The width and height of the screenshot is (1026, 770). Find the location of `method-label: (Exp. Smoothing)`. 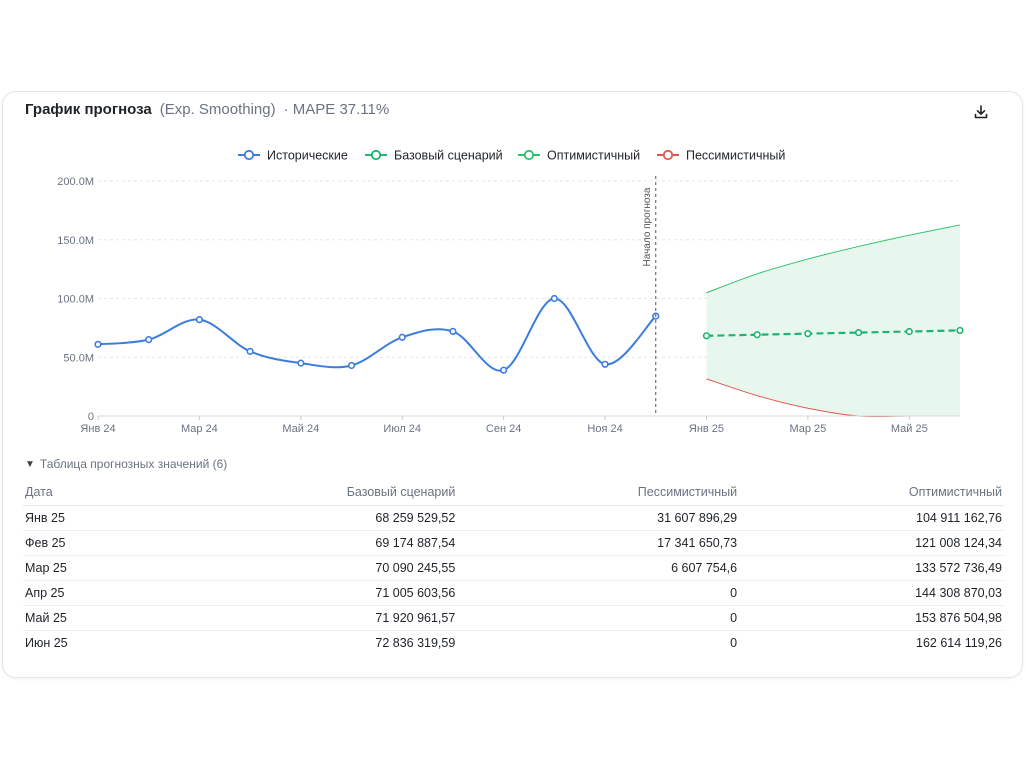

method-label: (Exp. Smoothing) is located at coordinates (217, 109).